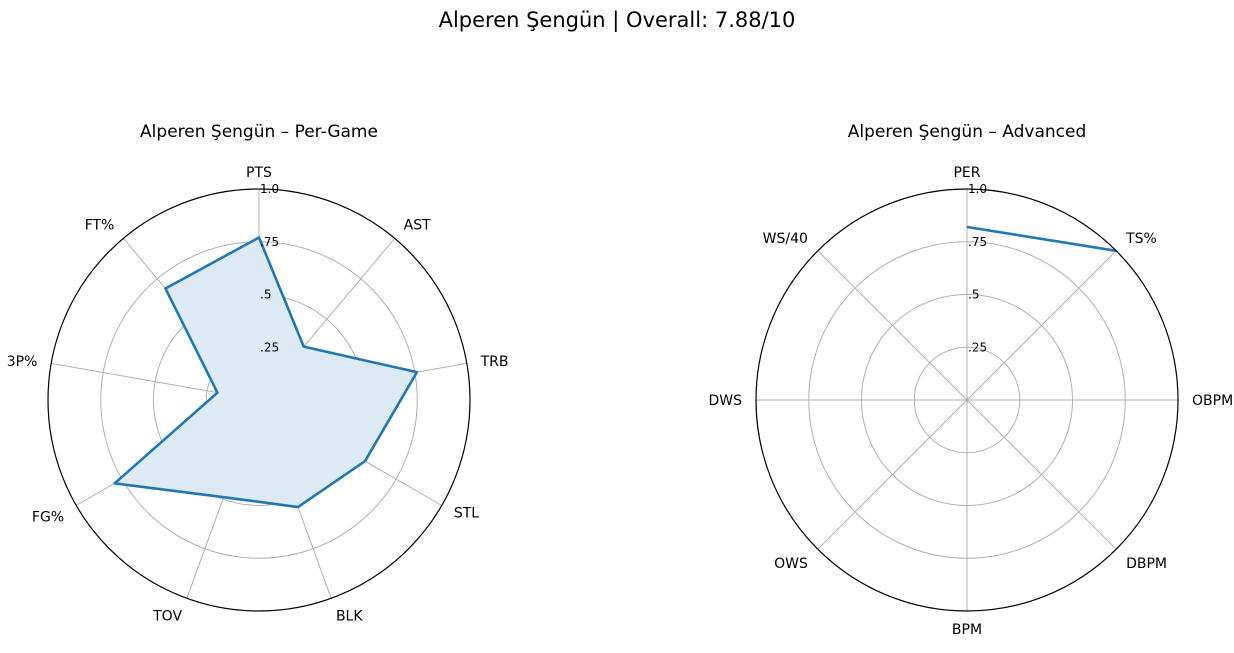  Describe the element at coordinates (266, 372) in the screenshot. I see `pergame-series-area` at that location.